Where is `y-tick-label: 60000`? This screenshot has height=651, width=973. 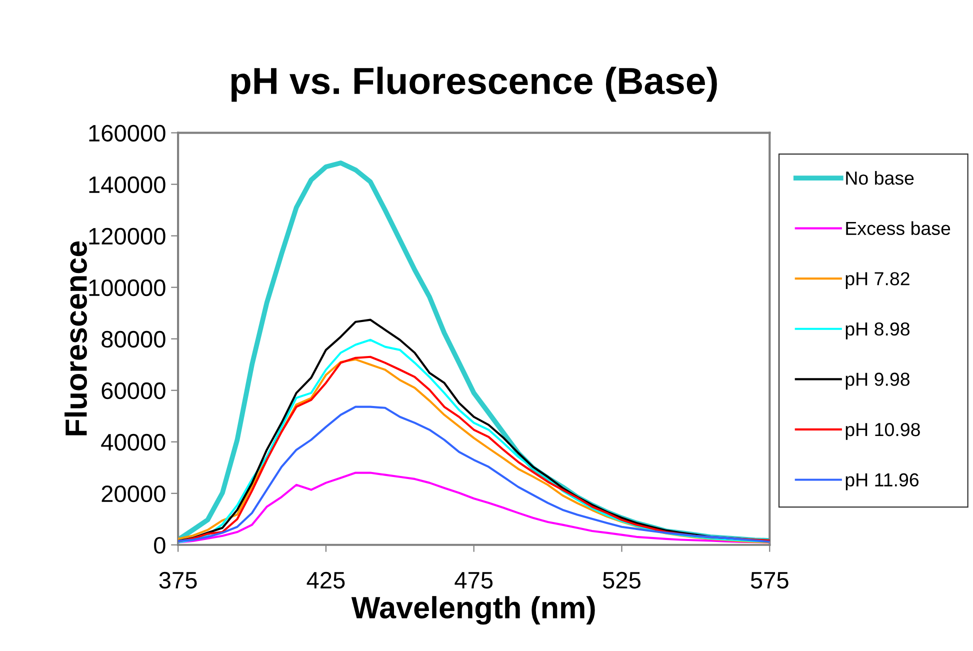 y-tick-label: 60000 is located at coordinates (134, 391).